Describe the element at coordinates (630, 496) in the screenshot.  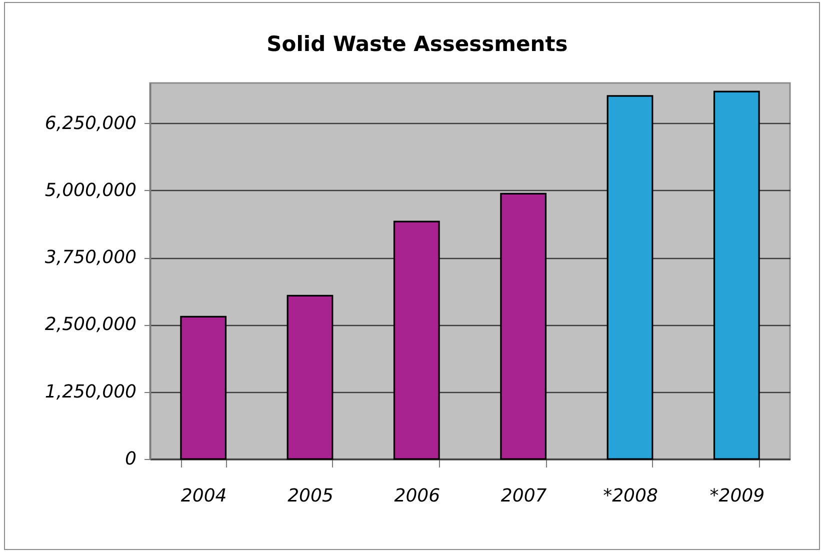
I see `x-tick-label: *2008` at that location.